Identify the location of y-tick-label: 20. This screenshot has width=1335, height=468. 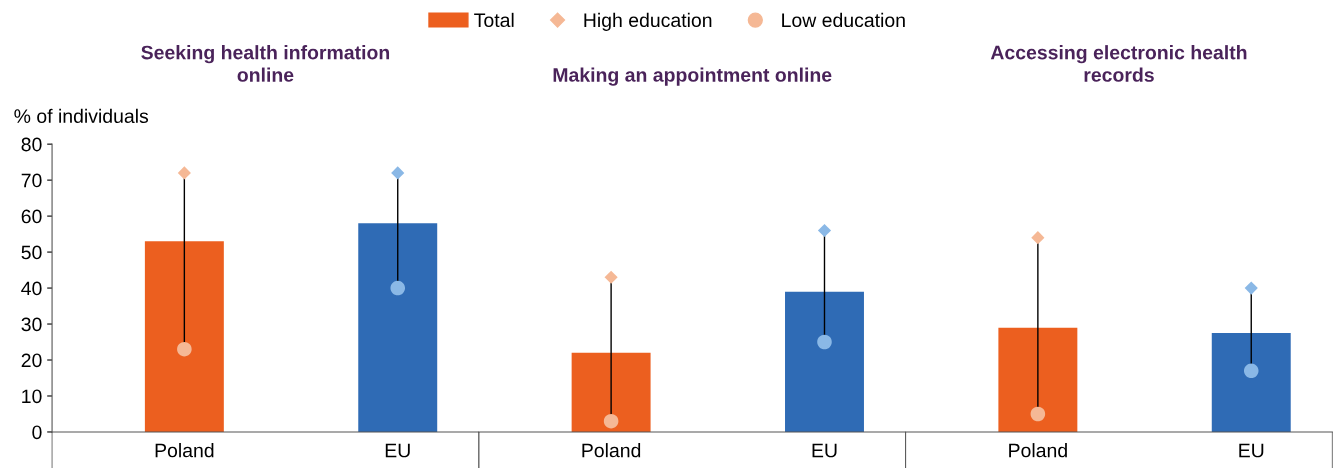
(31, 360).